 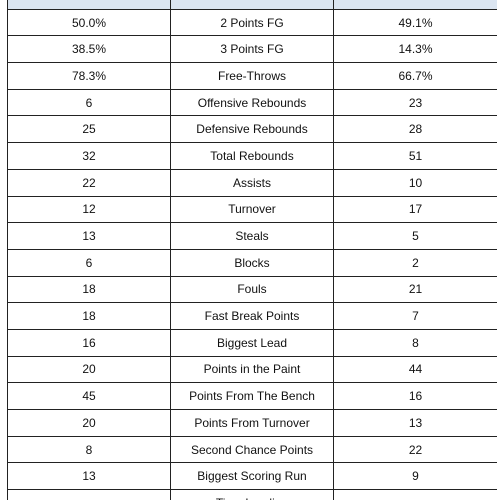 I want to click on table-row: 20 Points From Turnover 13, so click(x=252, y=423).